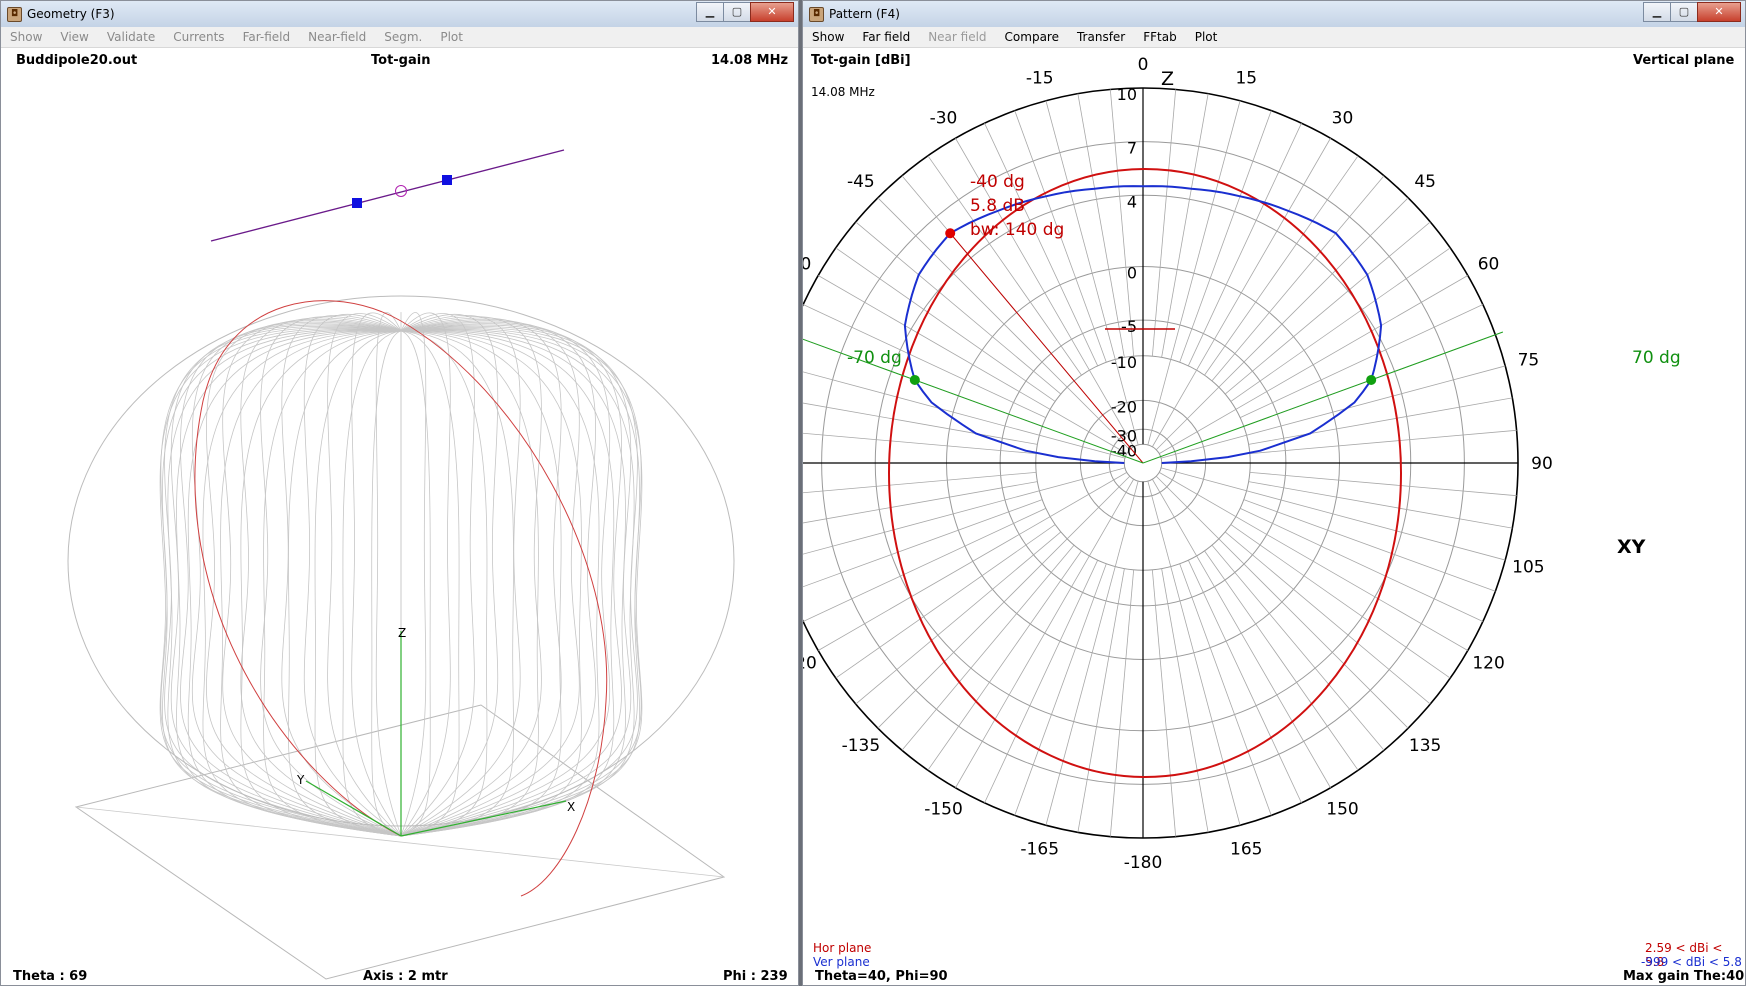 Image resolution: width=1746 pixels, height=986 pixels. I want to click on ver-range-readout: -999 < dBi < 5.8, so click(1691, 962).